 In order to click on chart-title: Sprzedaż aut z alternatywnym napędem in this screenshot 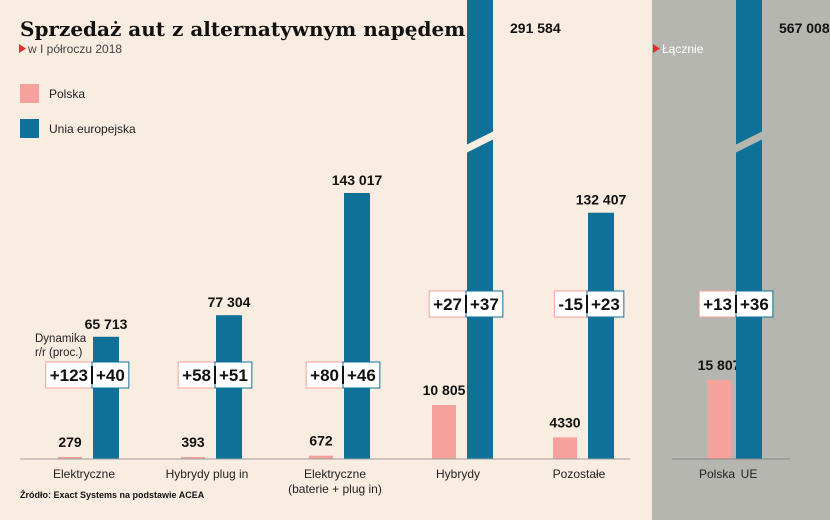, I will do `click(242, 29)`.